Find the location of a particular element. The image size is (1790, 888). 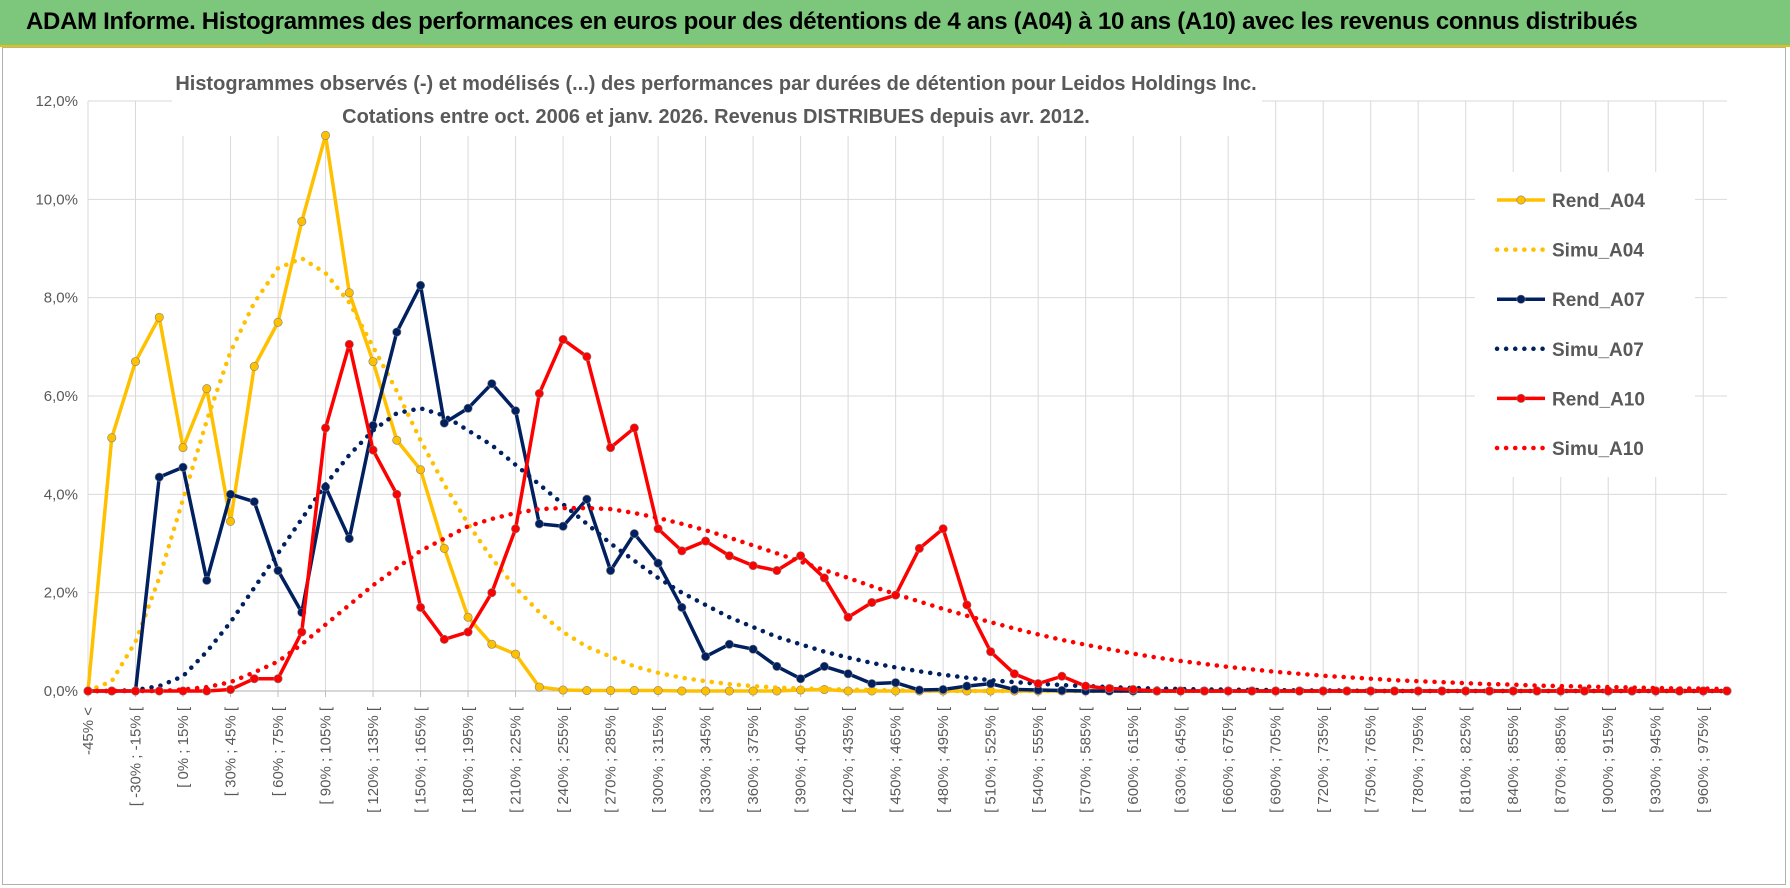

x-tick-label: [ 360% ; 375% [ is located at coordinates (753, 759).